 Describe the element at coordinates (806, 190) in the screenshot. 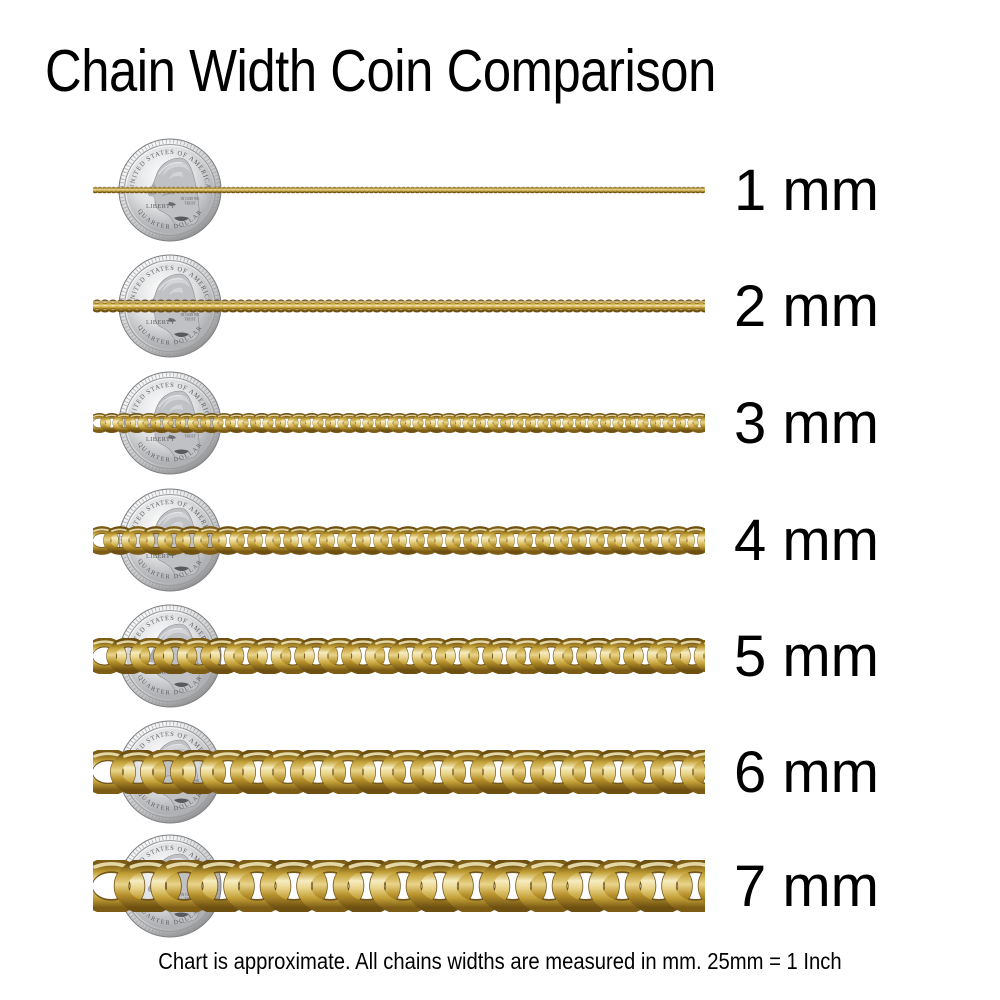

I see `chain-width-label-1mm: 1 mm` at that location.